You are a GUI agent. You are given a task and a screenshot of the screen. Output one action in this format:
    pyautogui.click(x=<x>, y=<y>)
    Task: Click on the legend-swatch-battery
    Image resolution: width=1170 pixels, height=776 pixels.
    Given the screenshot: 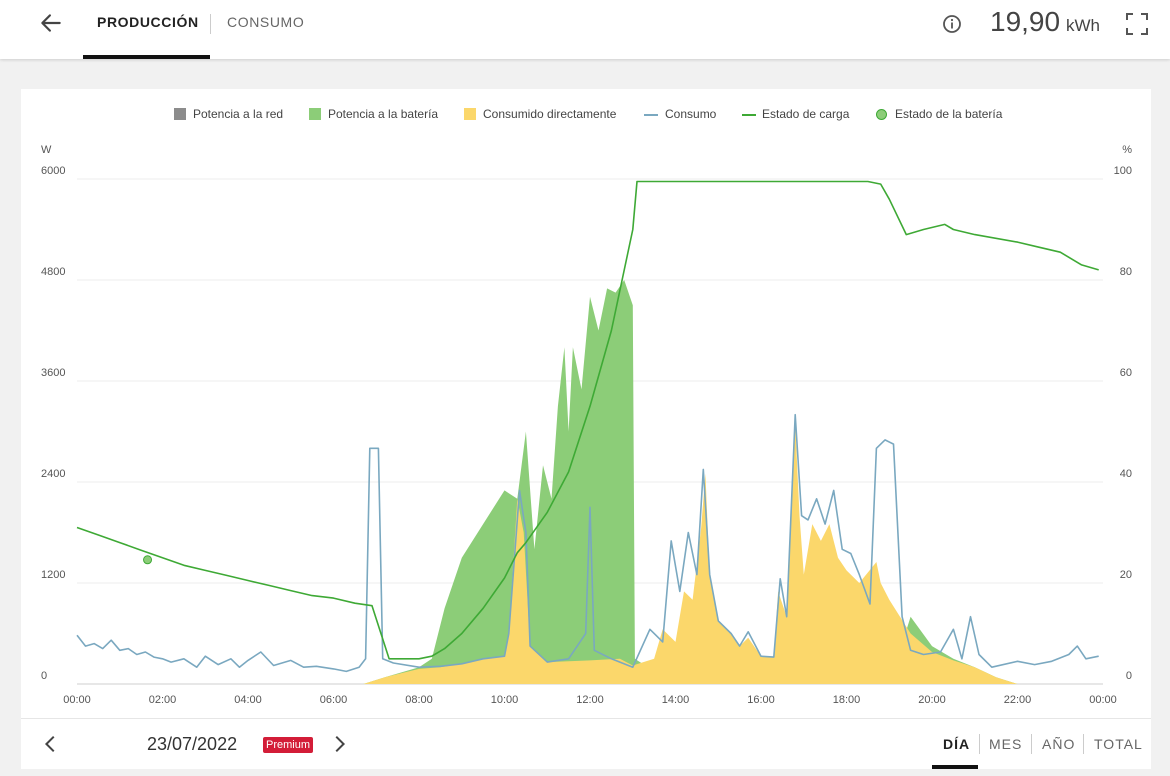 What is the action you would take?
    pyautogui.click(x=315, y=114)
    